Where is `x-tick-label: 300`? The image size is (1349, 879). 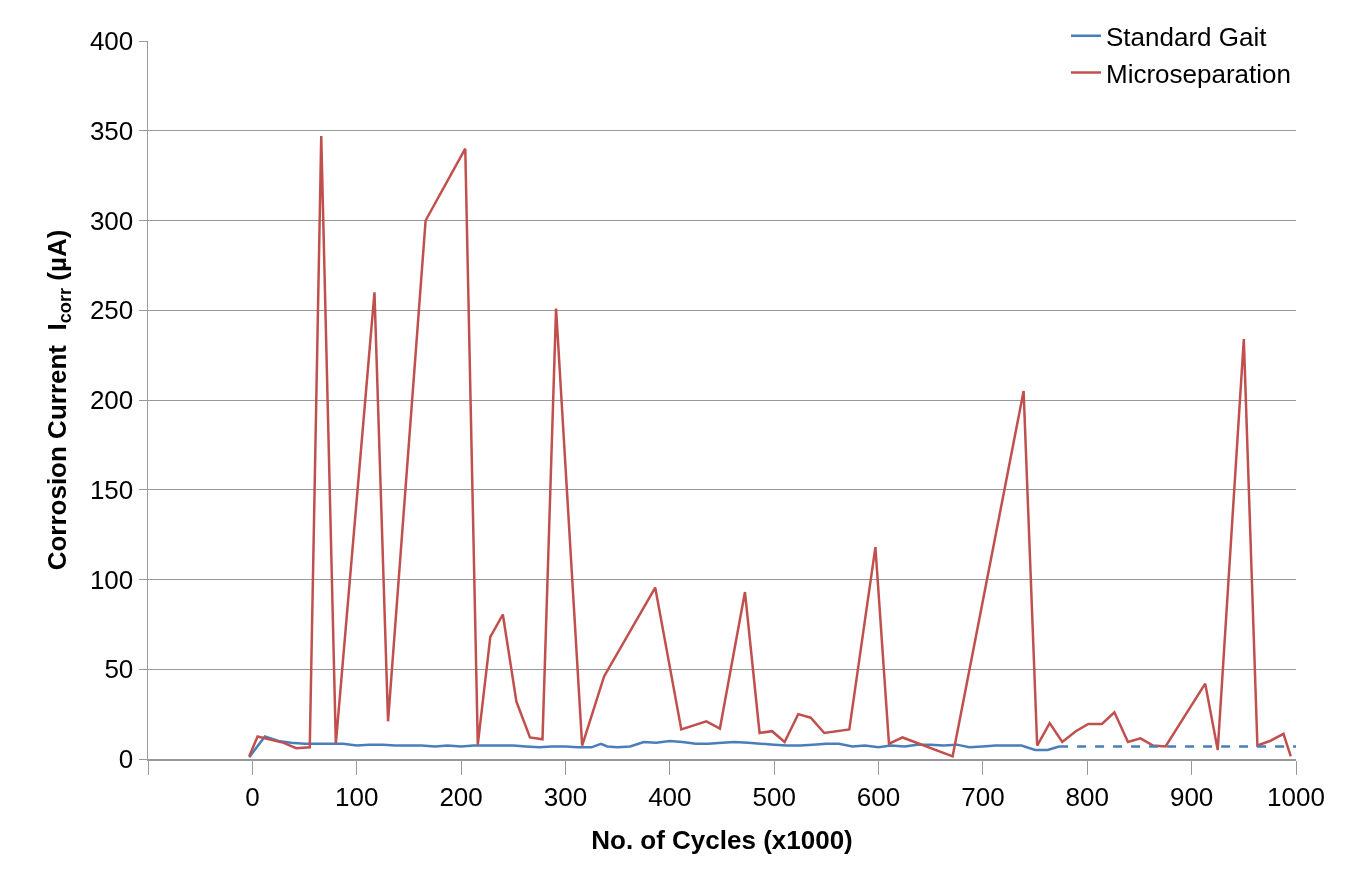
x-tick-label: 300 is located at coordinates (565, 796).